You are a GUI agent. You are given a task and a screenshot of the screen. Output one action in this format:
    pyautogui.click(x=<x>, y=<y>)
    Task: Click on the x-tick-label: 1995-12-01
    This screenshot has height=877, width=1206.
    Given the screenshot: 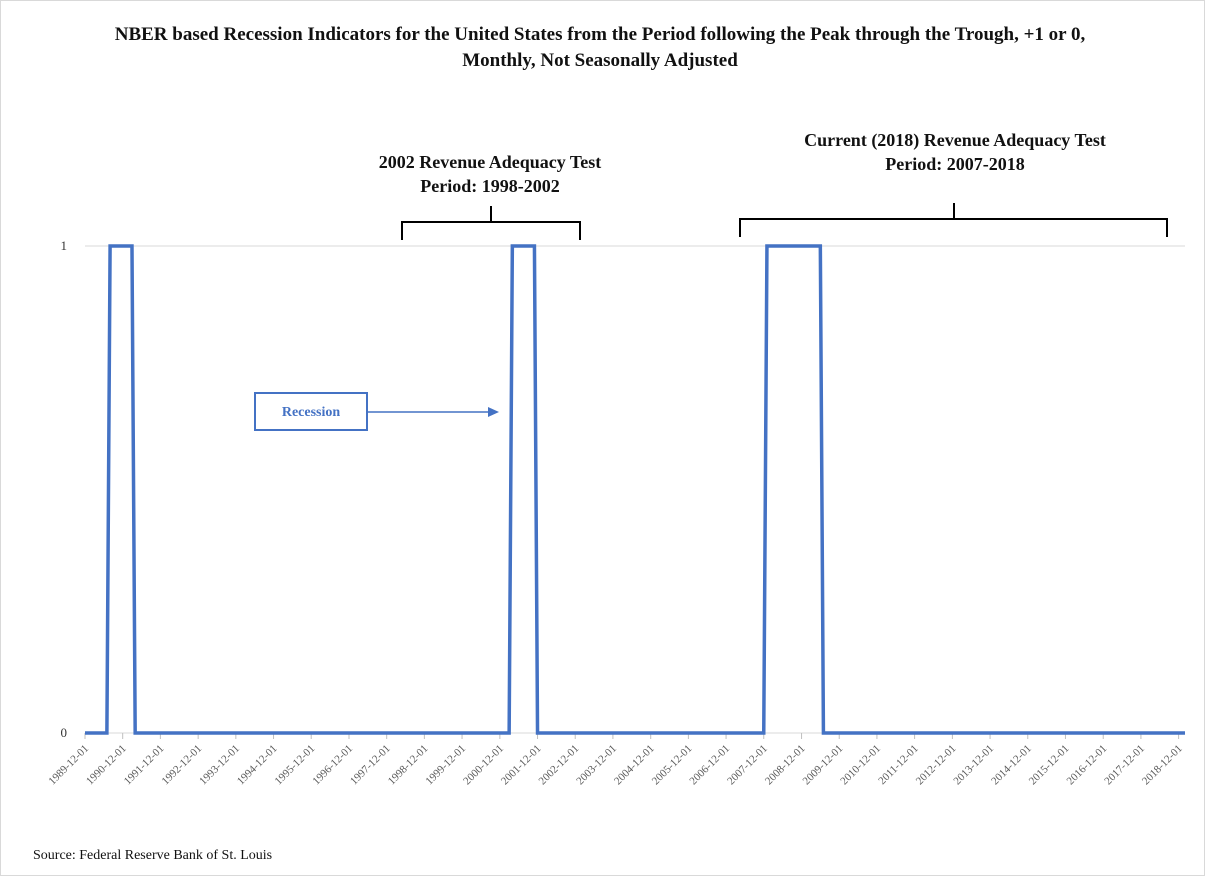 What is the action you would take?
    pyautogui.click(x=295, y=765)
    